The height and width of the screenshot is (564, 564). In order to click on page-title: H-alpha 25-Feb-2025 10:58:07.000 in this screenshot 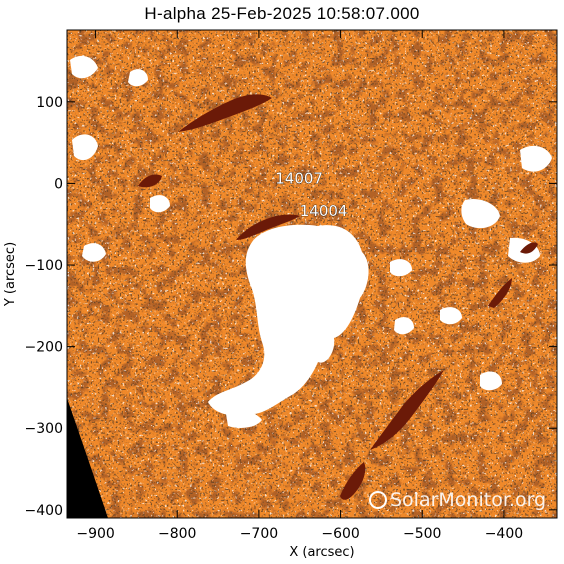, I will do `click(282, 13)`.